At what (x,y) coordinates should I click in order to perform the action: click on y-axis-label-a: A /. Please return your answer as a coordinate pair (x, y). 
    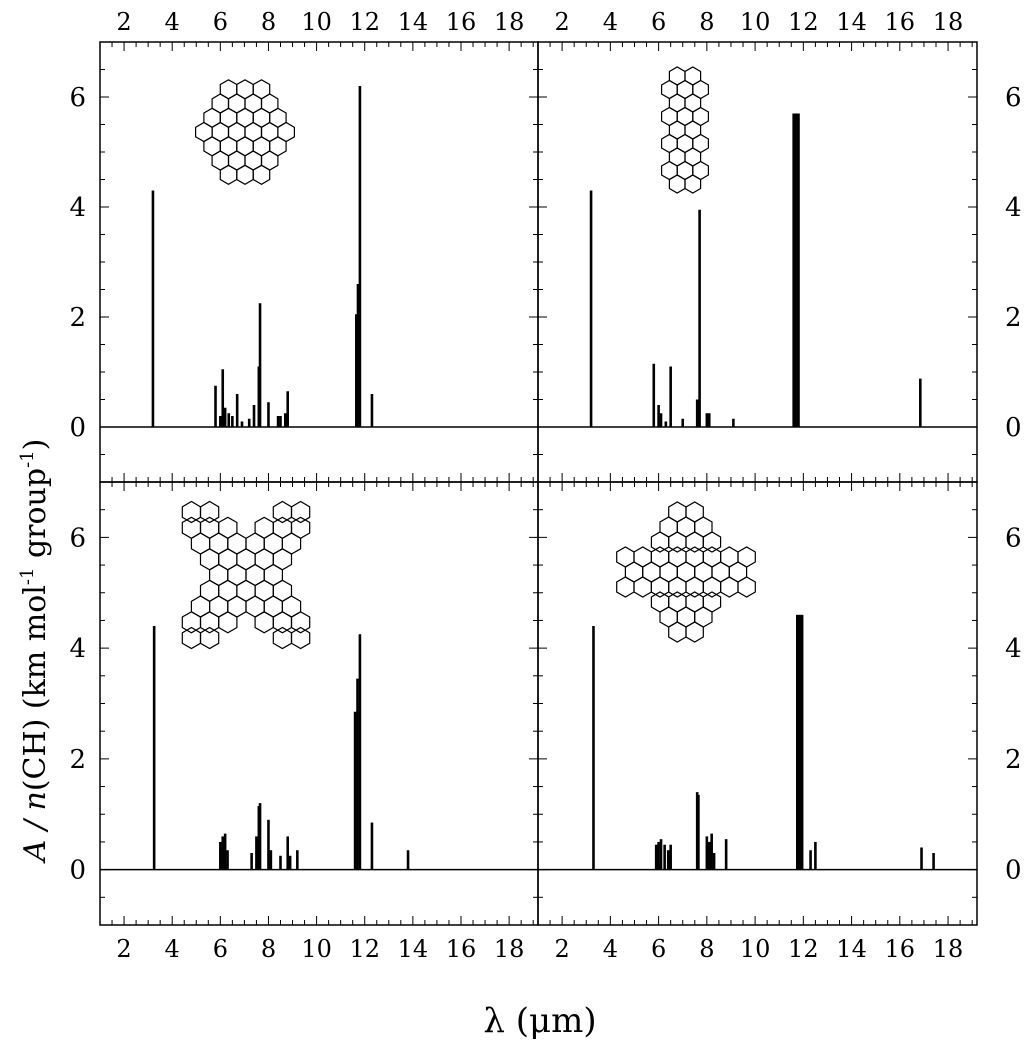
    Looking at the image, I should click on (35, 837).